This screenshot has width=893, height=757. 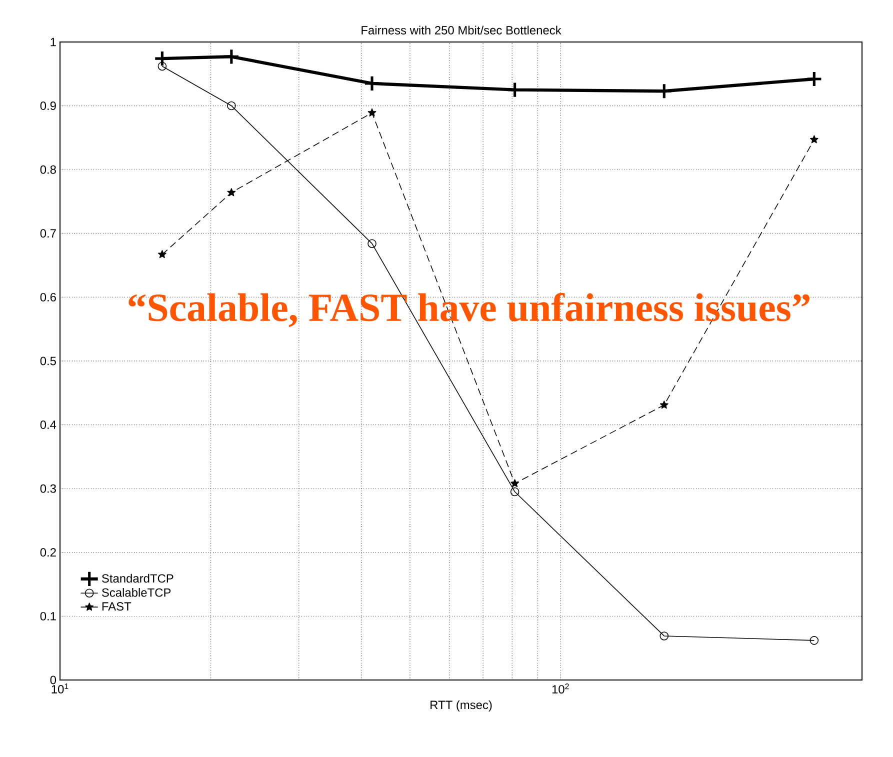 What do you see at coordinates (48, 169) in the screenshot?
I see `y-tick-label: 0.8` at bounding box center [48, 169].